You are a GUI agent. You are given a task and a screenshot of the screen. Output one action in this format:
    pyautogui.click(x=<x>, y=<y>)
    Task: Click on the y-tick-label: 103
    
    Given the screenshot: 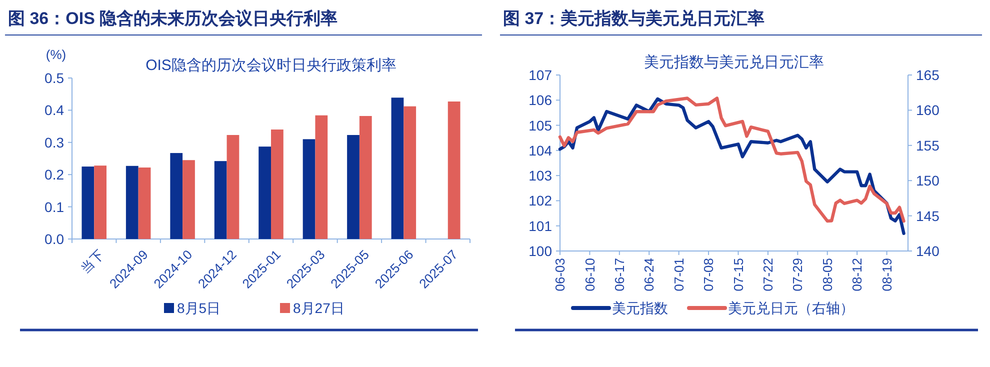 What is the action you would take?
    pyautogui.click(x=540, y=176)
    